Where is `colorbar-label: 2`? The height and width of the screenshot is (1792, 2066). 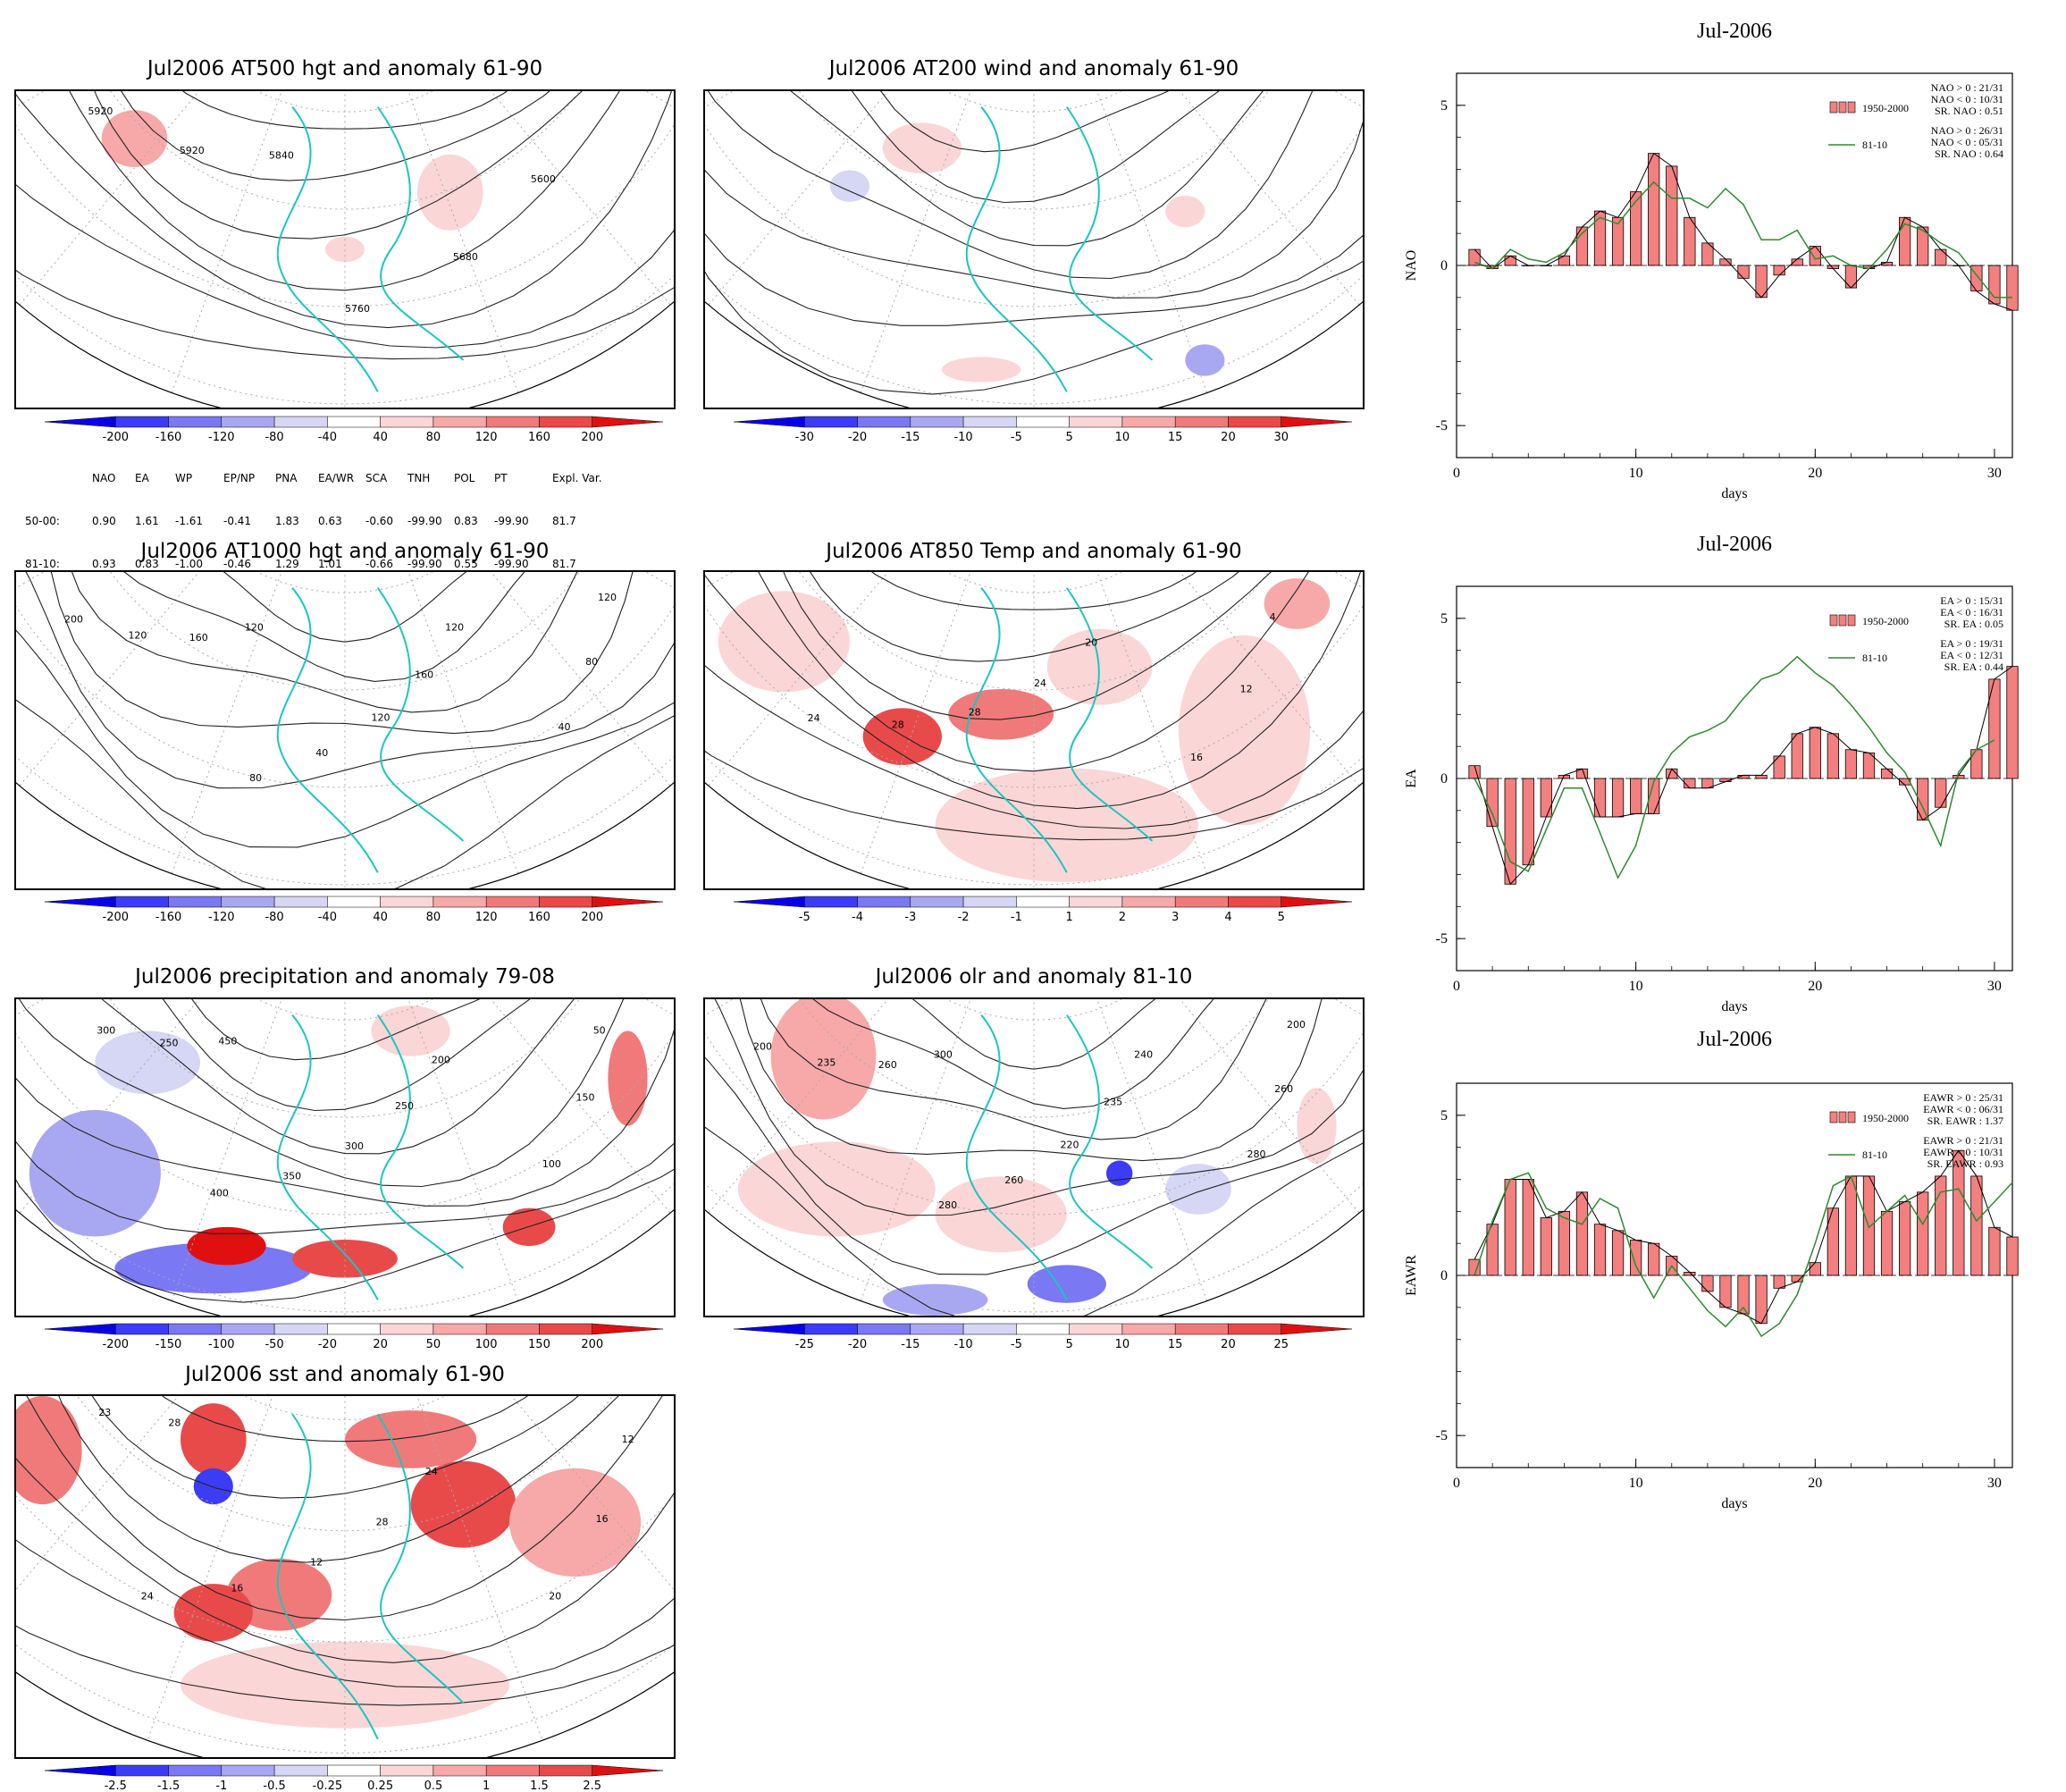
colorbar-label: 2 is located at coordinates (1122, 918).